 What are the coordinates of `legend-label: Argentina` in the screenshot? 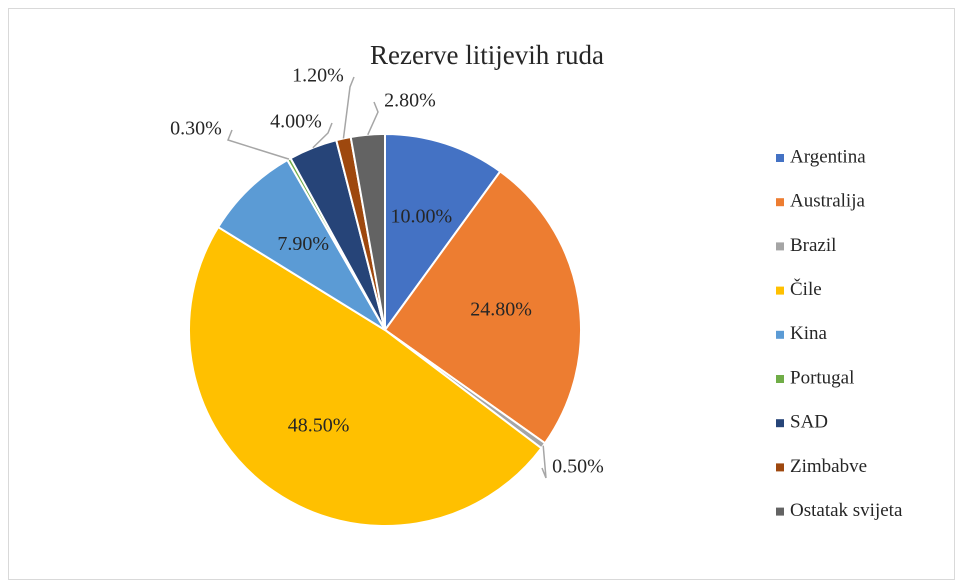 It's located at (828, 156).